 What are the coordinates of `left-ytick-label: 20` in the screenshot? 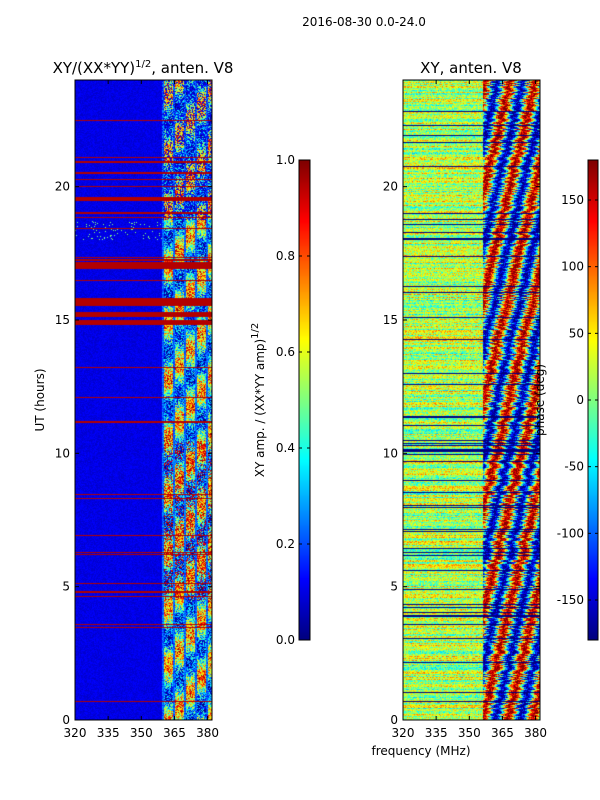 It's located at (62, 187).